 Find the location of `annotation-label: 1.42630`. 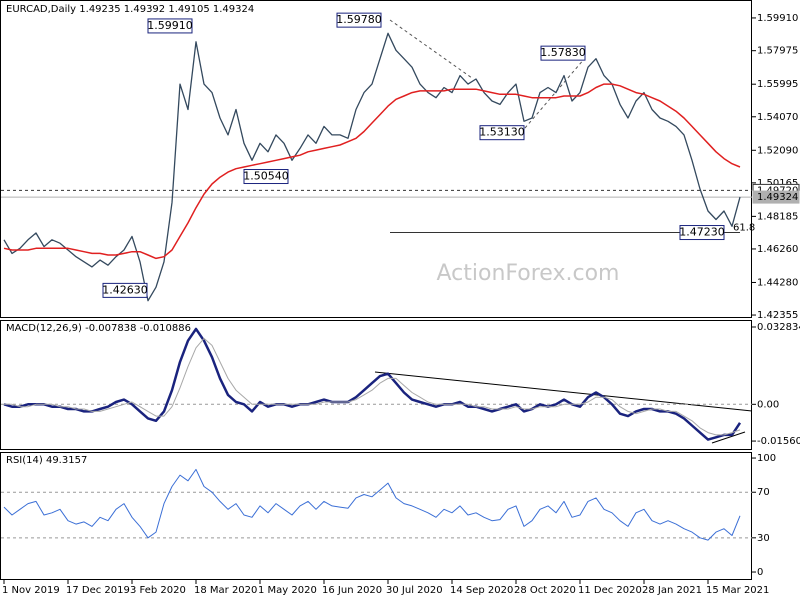

annotation-label: 1.42630 is located at coordinates (125, 289).